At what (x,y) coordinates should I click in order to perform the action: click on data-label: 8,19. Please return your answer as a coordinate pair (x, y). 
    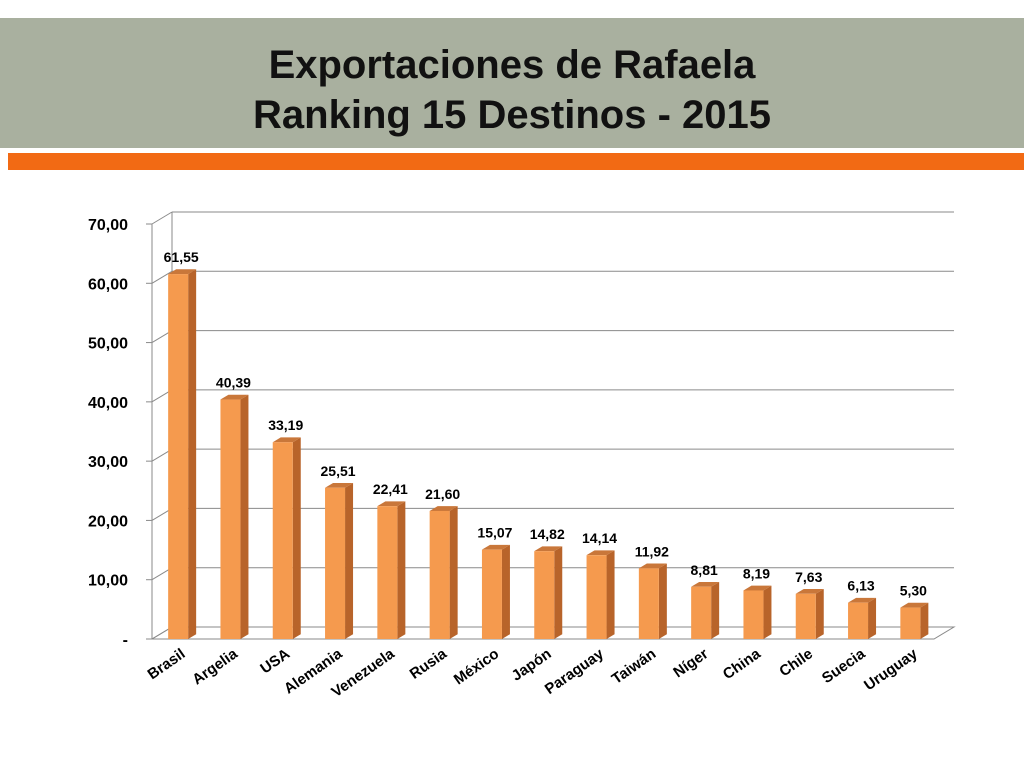
    Looking at the image, I should click on (756, 573).